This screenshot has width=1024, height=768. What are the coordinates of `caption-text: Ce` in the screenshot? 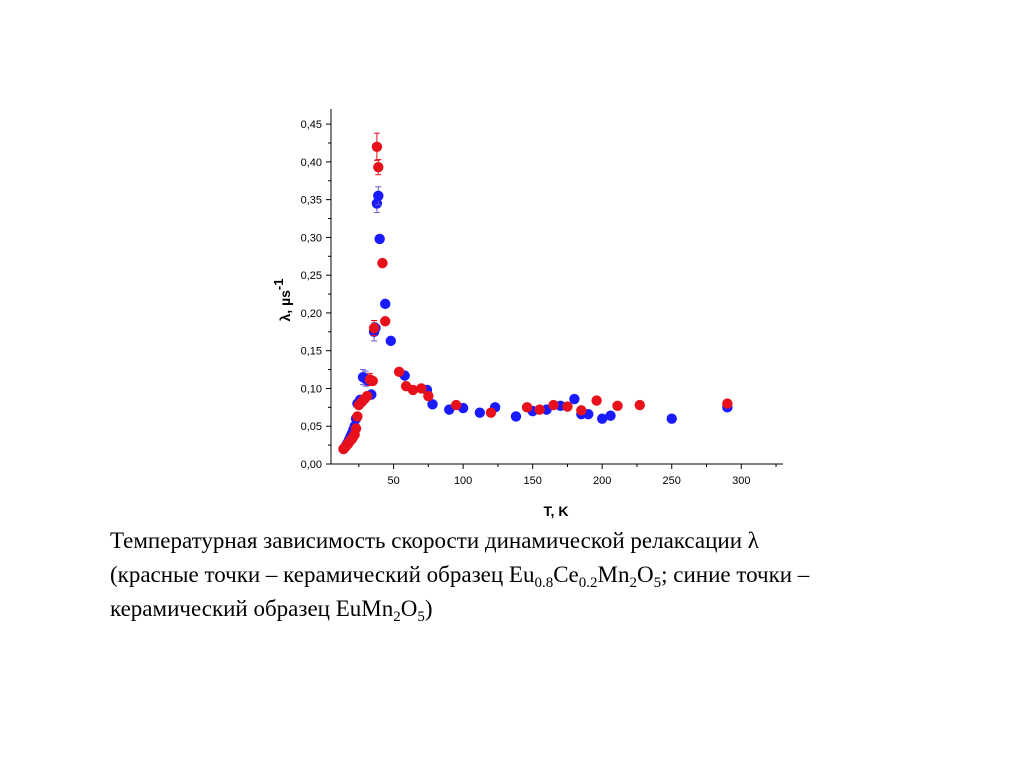 It's located at (566, 574).